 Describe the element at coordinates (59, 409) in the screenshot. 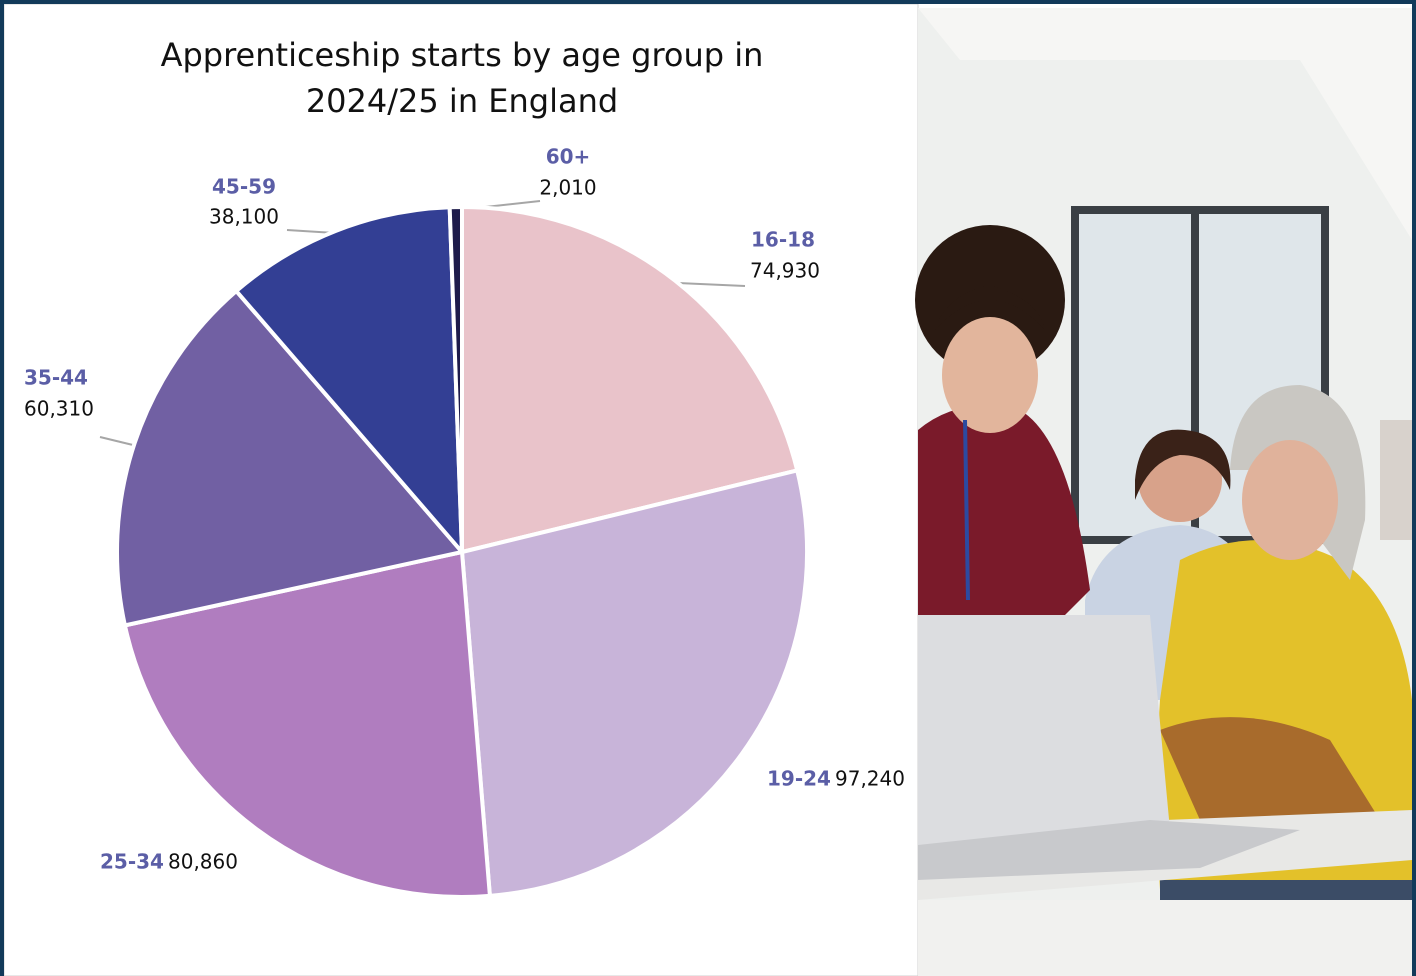

I see `value-label: 60,310` at that location.